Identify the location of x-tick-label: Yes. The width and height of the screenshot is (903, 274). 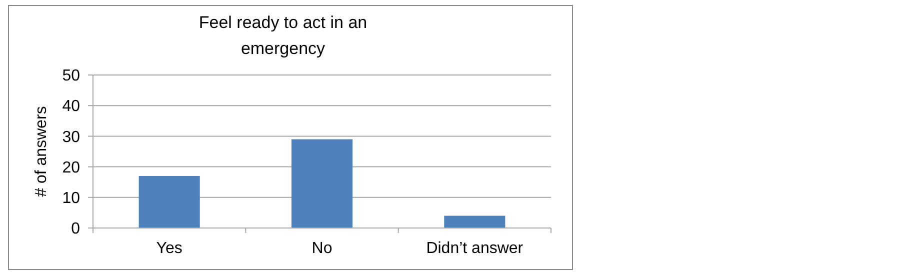
(169, 248).